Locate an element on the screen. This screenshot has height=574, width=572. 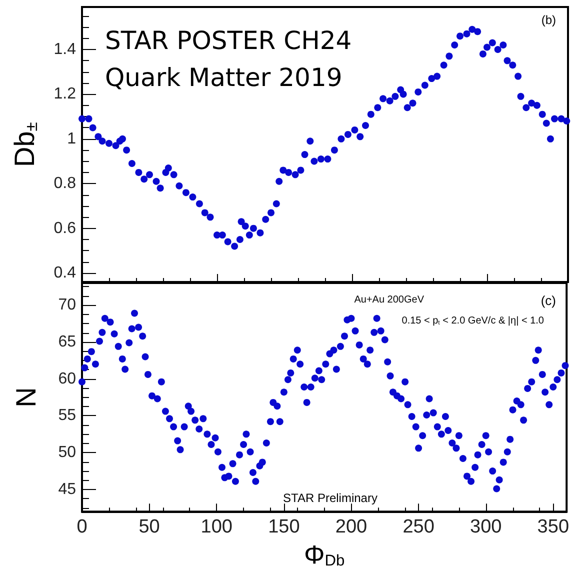
y-tick-label: 0.8 is located at coordinates (65, 183).